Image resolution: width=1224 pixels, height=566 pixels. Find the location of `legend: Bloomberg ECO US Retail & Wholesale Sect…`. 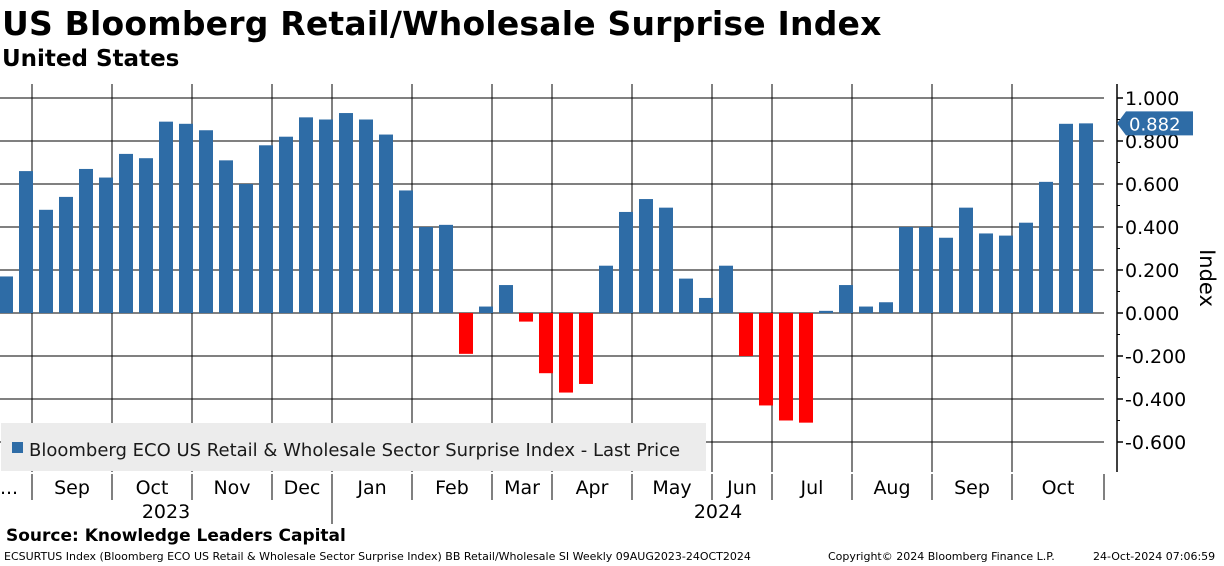

legend: Bloomberg ECO US Retail & Wholesale Sect… is located at coordinates (353, 447).